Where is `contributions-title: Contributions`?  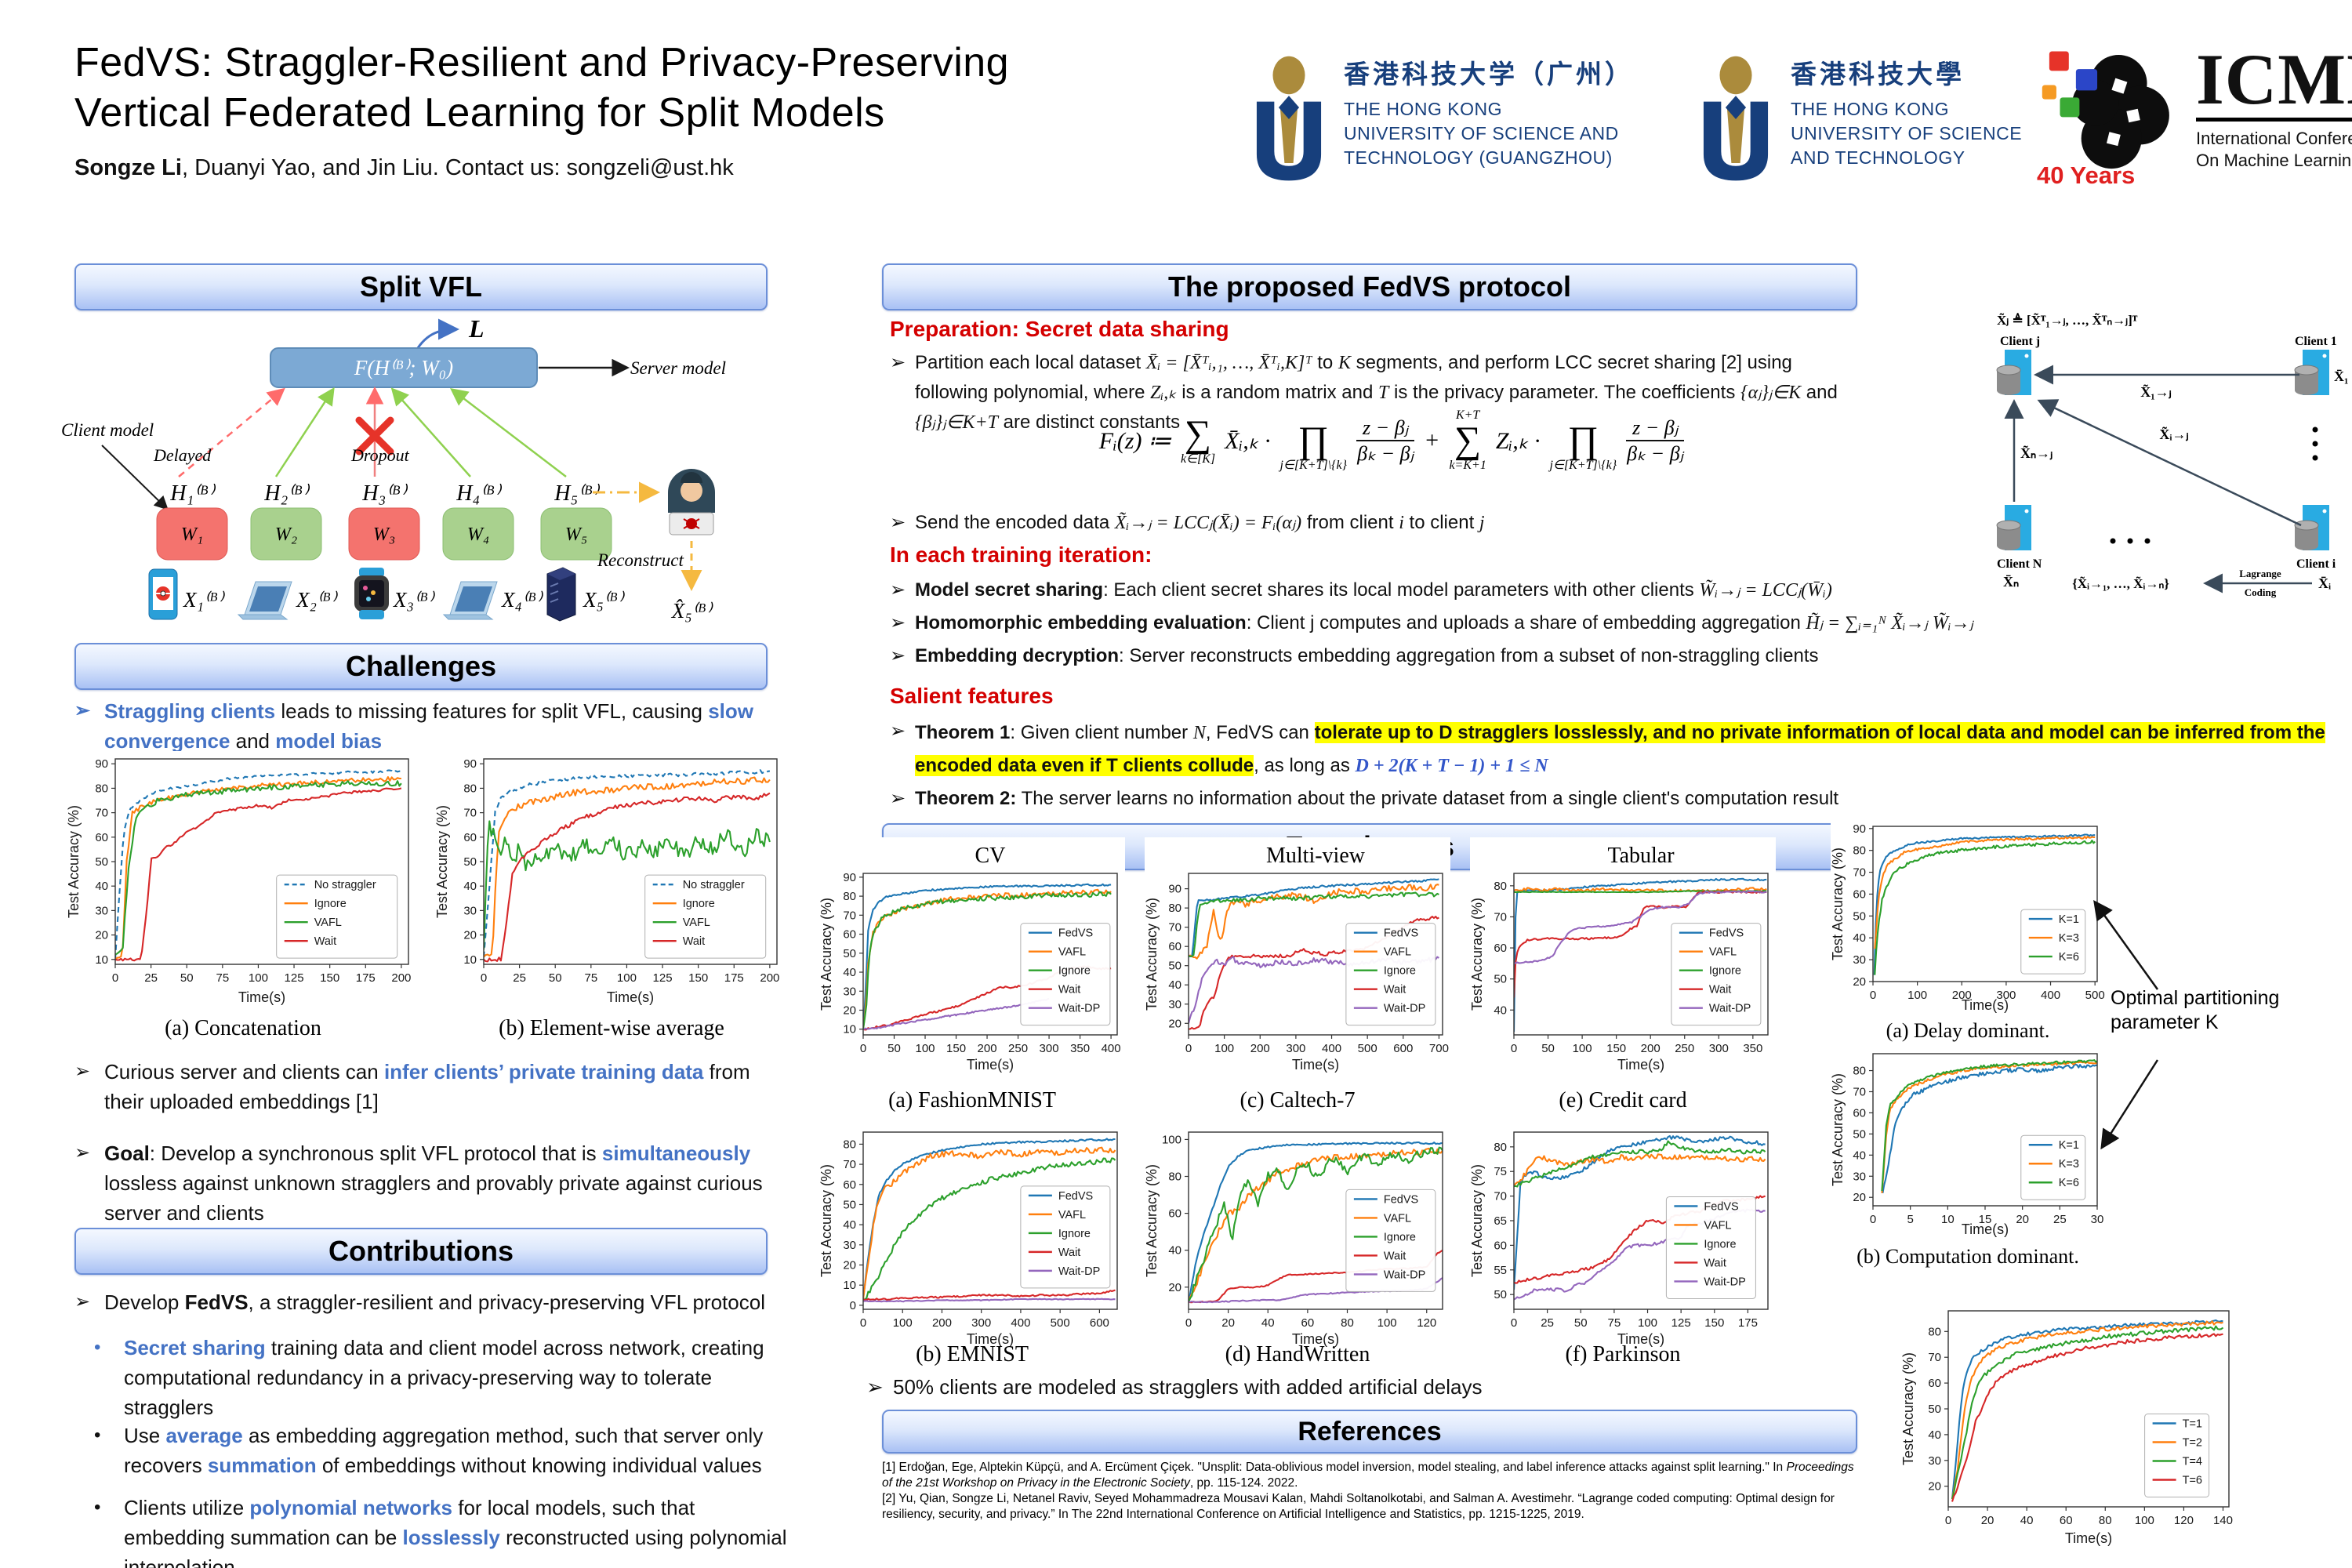 contributions-title: Contributions is located at coordinates (421, 1251).